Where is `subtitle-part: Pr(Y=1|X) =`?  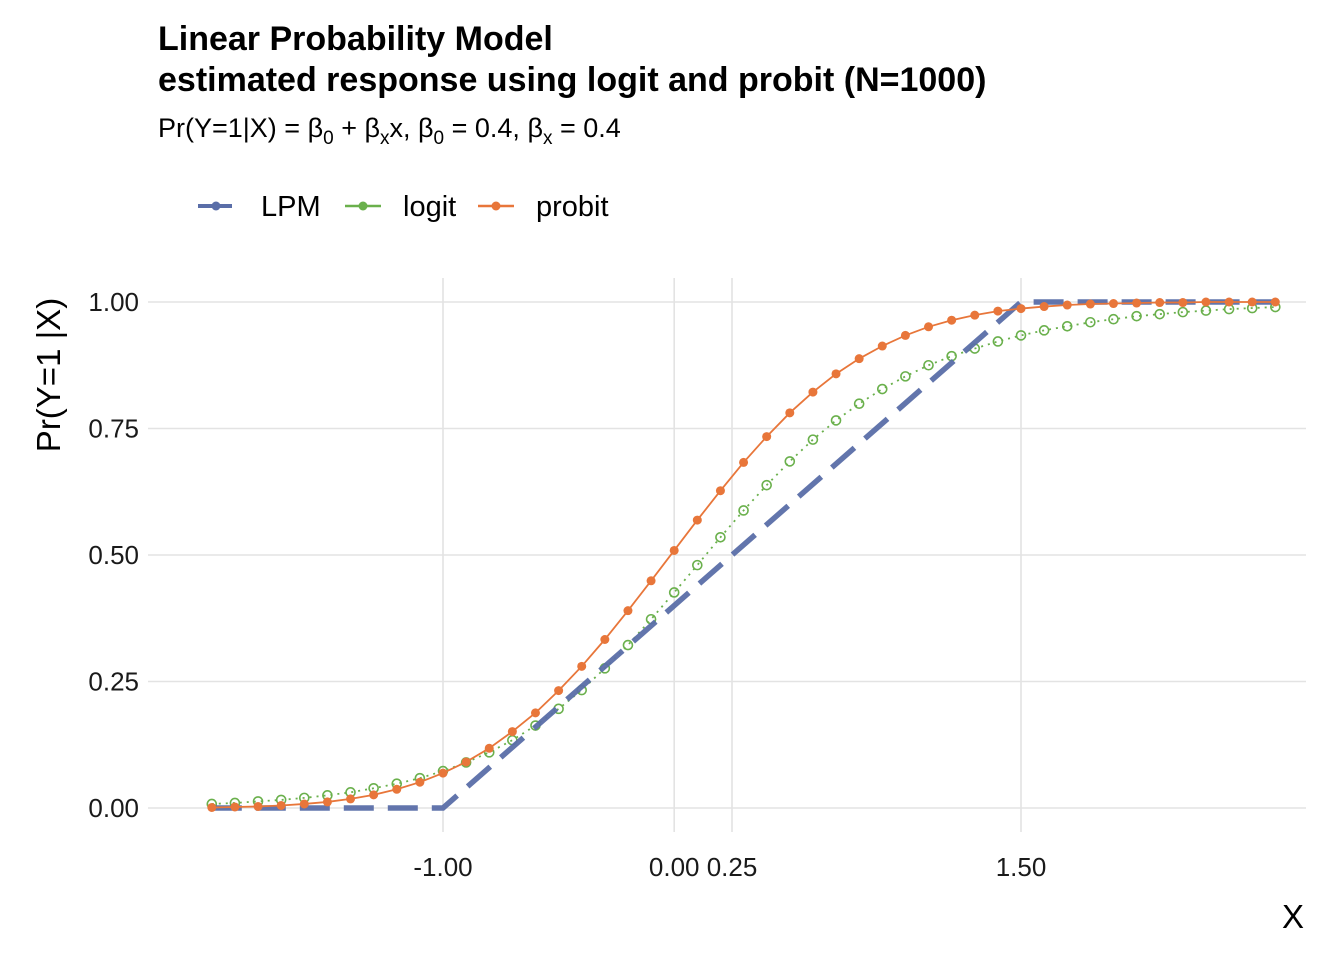 subtitle-part: Pr(Y=1|X) = is located at coordinates (233, 128).